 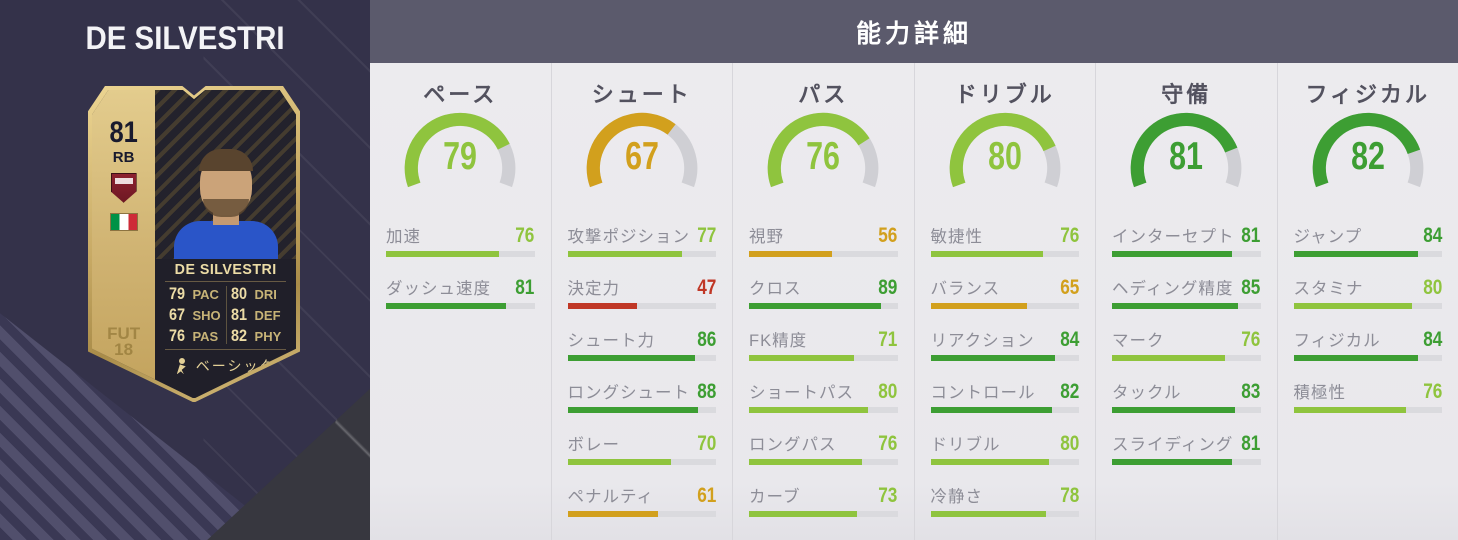 What do you see at coordinates (793, 445) in the screenshot?
I see `stat-label: ロングパス` at bounding box center [793, 445].